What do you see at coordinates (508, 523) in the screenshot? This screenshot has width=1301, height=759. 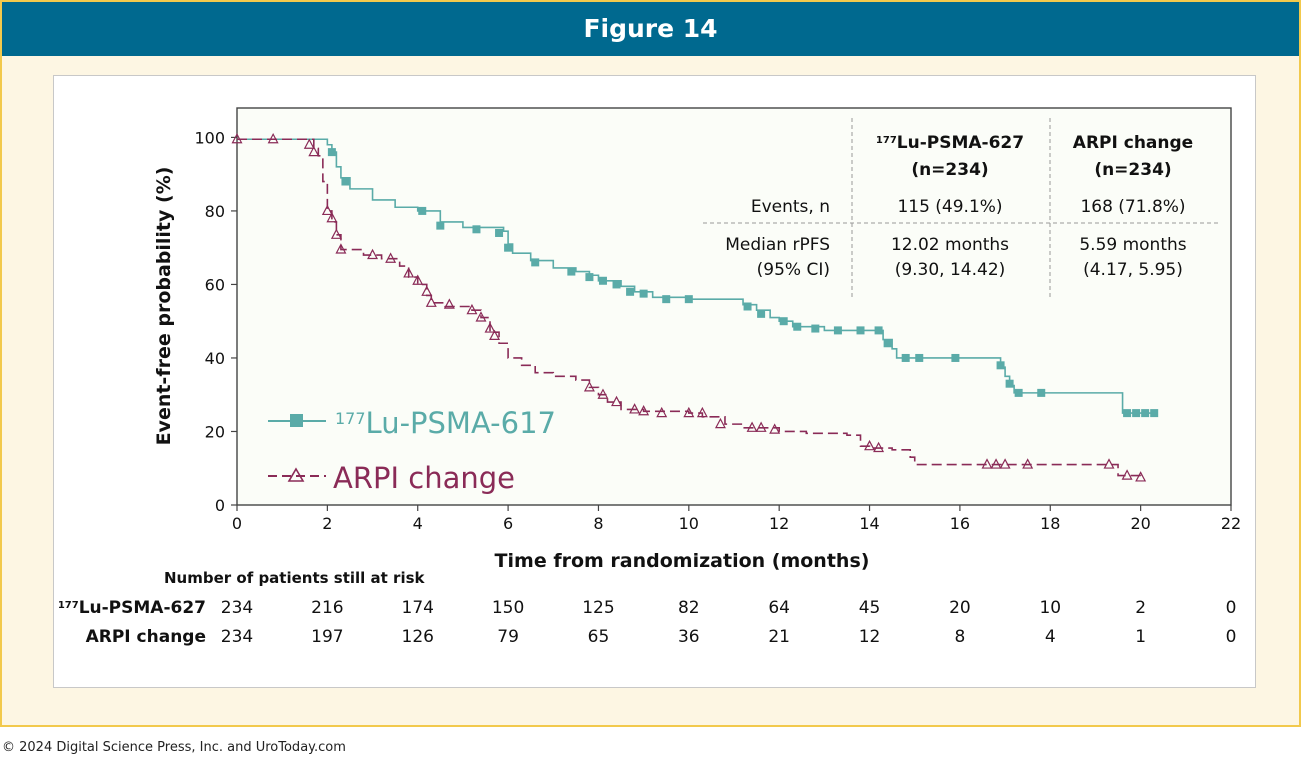 I see `x-tick-label: 6` at bounding box center [508, 523].